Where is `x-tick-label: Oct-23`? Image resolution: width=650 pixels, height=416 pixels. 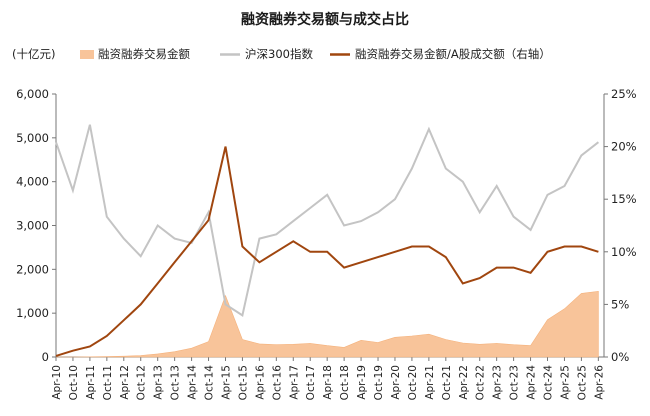
x-tick-label: Oct-23 is located at coordinates (515, 382).